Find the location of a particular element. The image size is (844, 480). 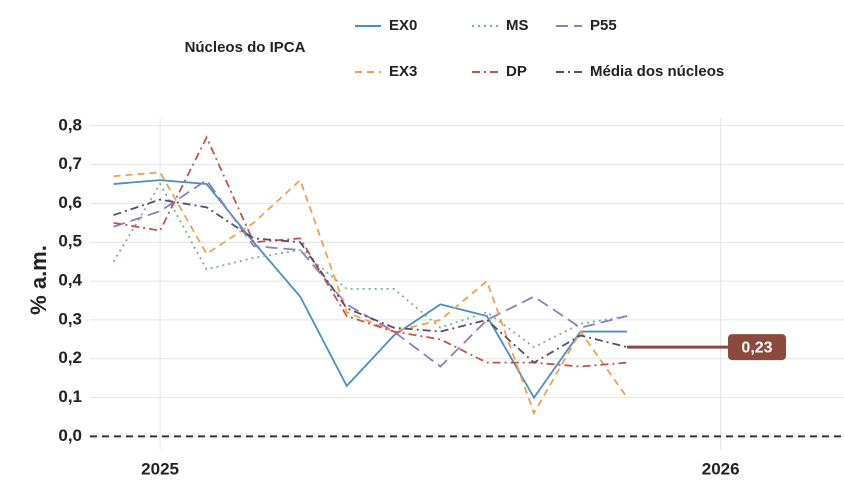

y-tick-label: 0,8 is located at coordinates (70, 124).